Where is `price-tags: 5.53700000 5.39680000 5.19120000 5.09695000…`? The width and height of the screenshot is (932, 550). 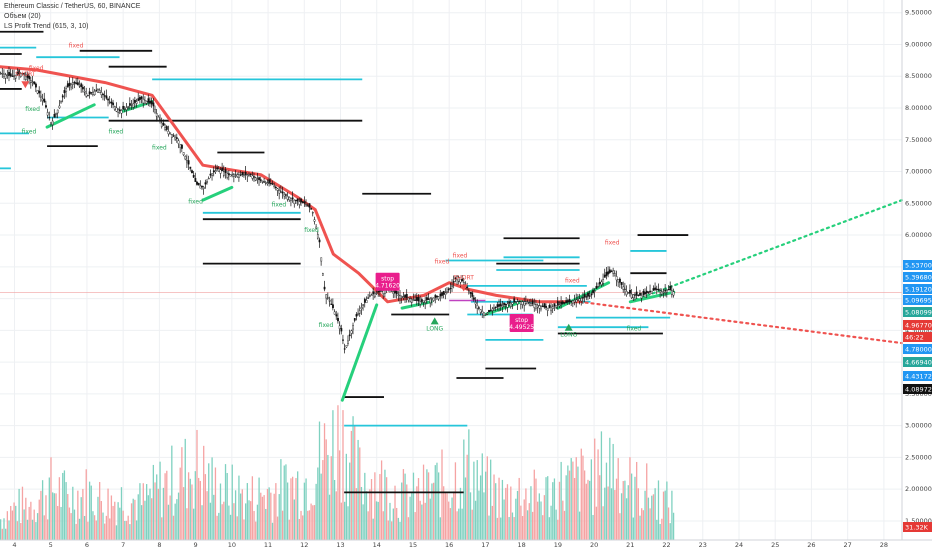 price-tags: 5.53700000 5.39680000 5.19120000 5.09695000… is located at coordinates (917, 396).